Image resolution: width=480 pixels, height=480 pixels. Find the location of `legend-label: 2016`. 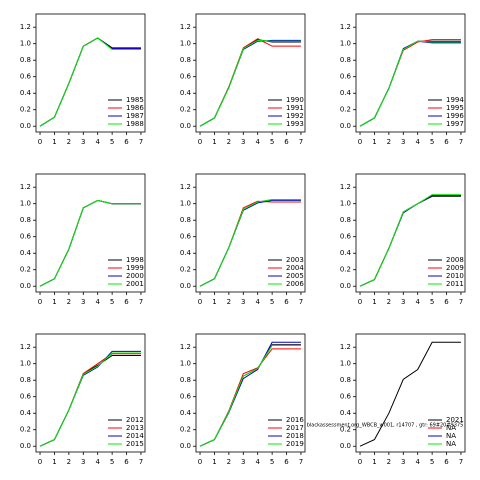

legend-label: 2016 is located at coordinates (295, 420).